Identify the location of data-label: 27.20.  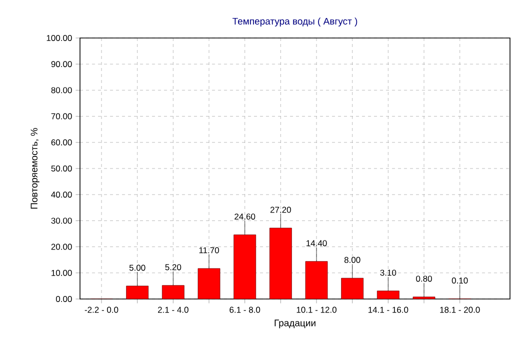
(280, 209).